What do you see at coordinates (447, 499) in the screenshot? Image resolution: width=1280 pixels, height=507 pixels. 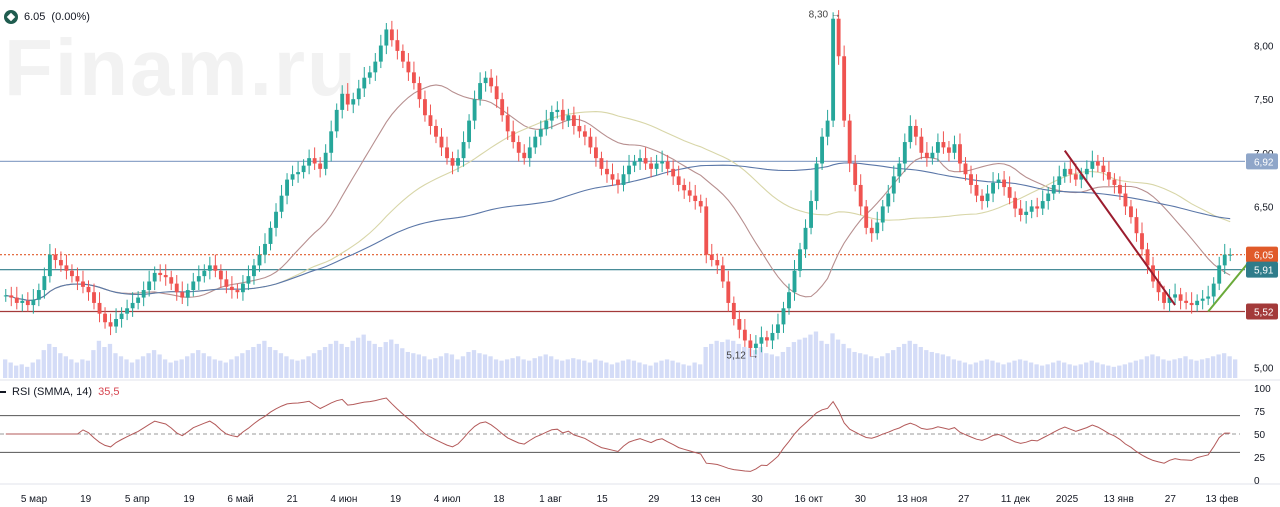 I see `time-axis-label: 4 июл` at bounding box center [447, 499].